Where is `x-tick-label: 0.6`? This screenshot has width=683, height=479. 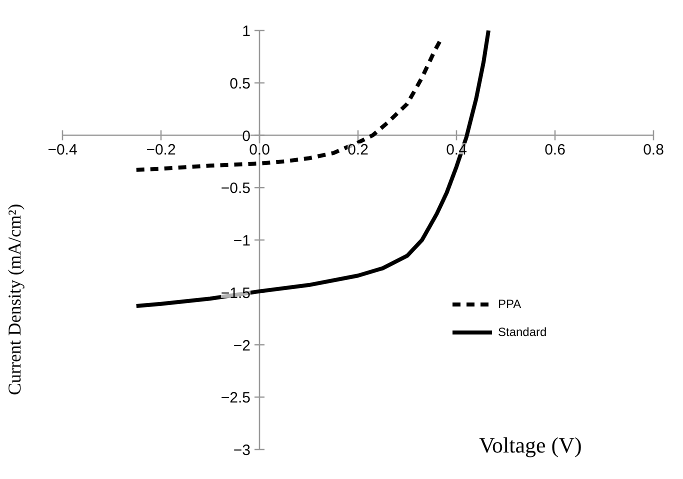
x-tick-label: 0.6 is located at coordinates (555, 149).